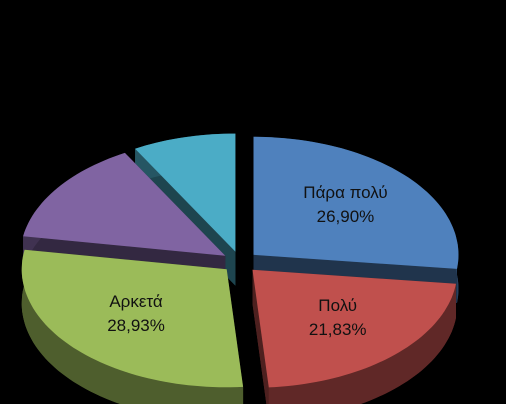 This screenshot has width=506, height=404. Describe the element at coordinates (260, 336) in the screenshot. I see `slice-wall` at that location.